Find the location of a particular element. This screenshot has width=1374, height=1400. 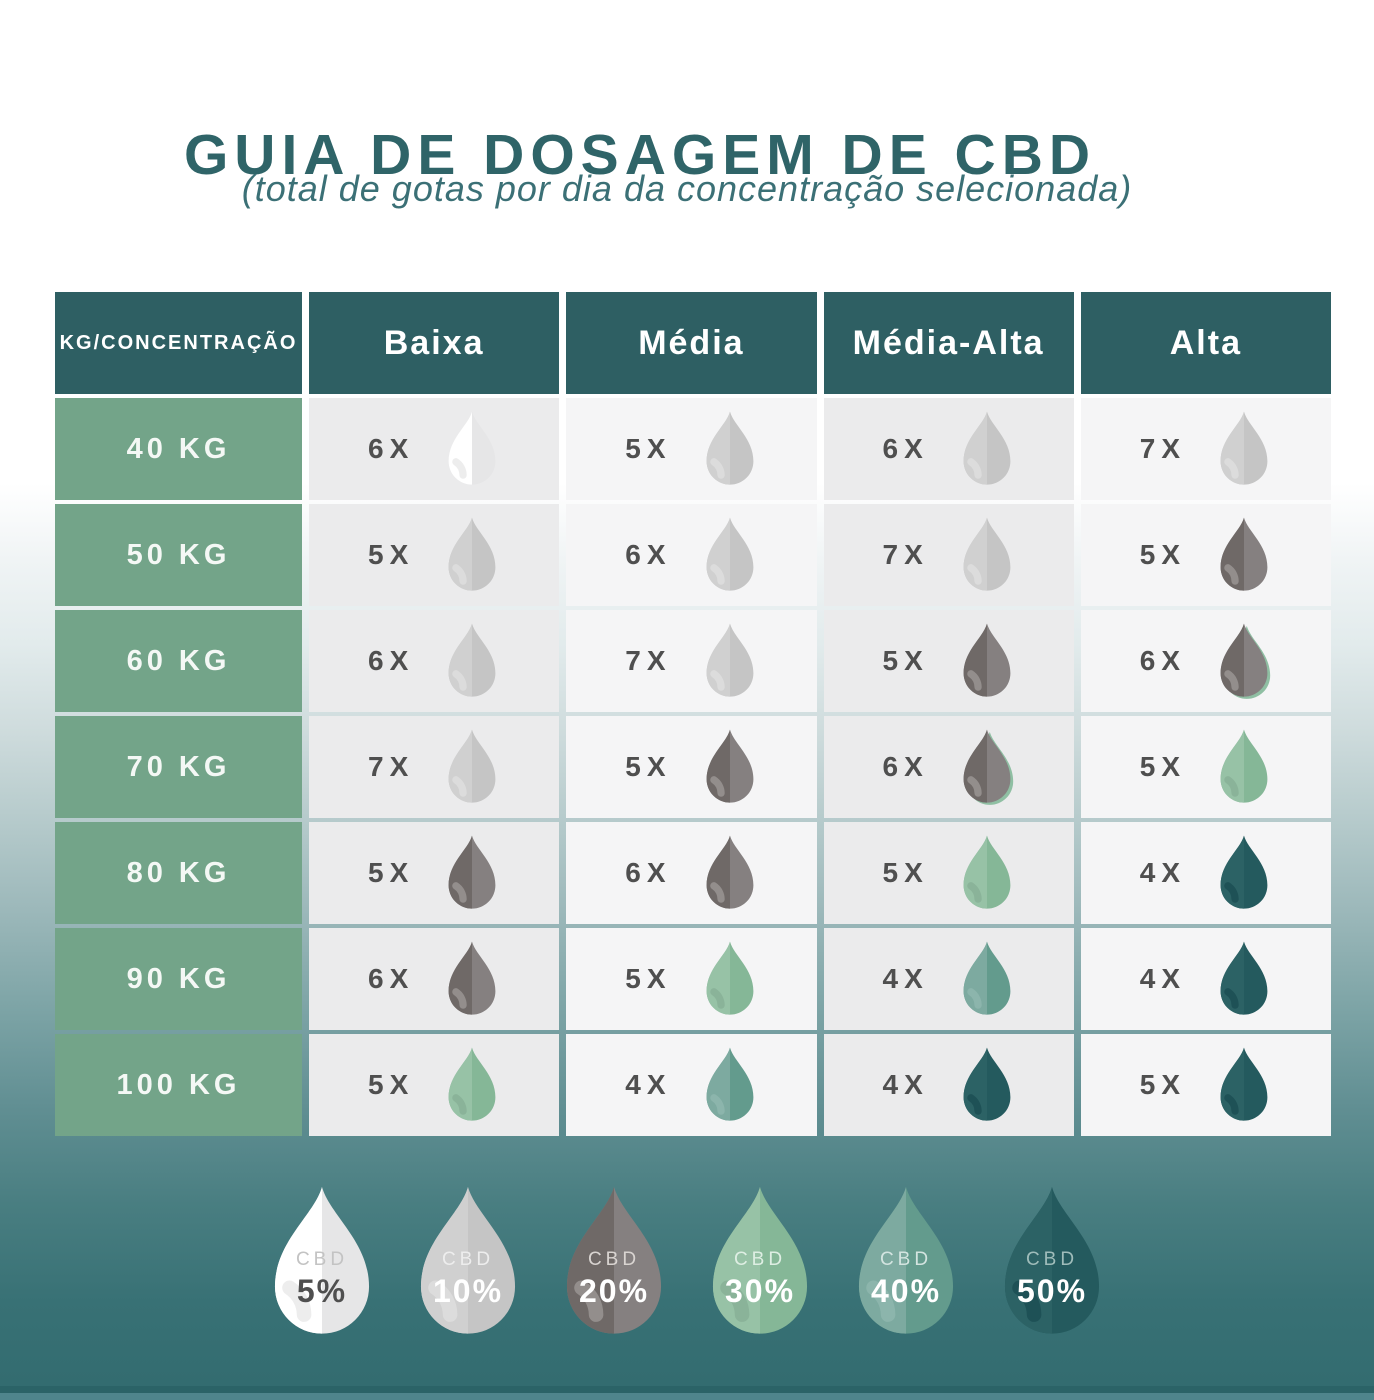

legend-item: CBD 30% is located at coordinates (760, 1262).